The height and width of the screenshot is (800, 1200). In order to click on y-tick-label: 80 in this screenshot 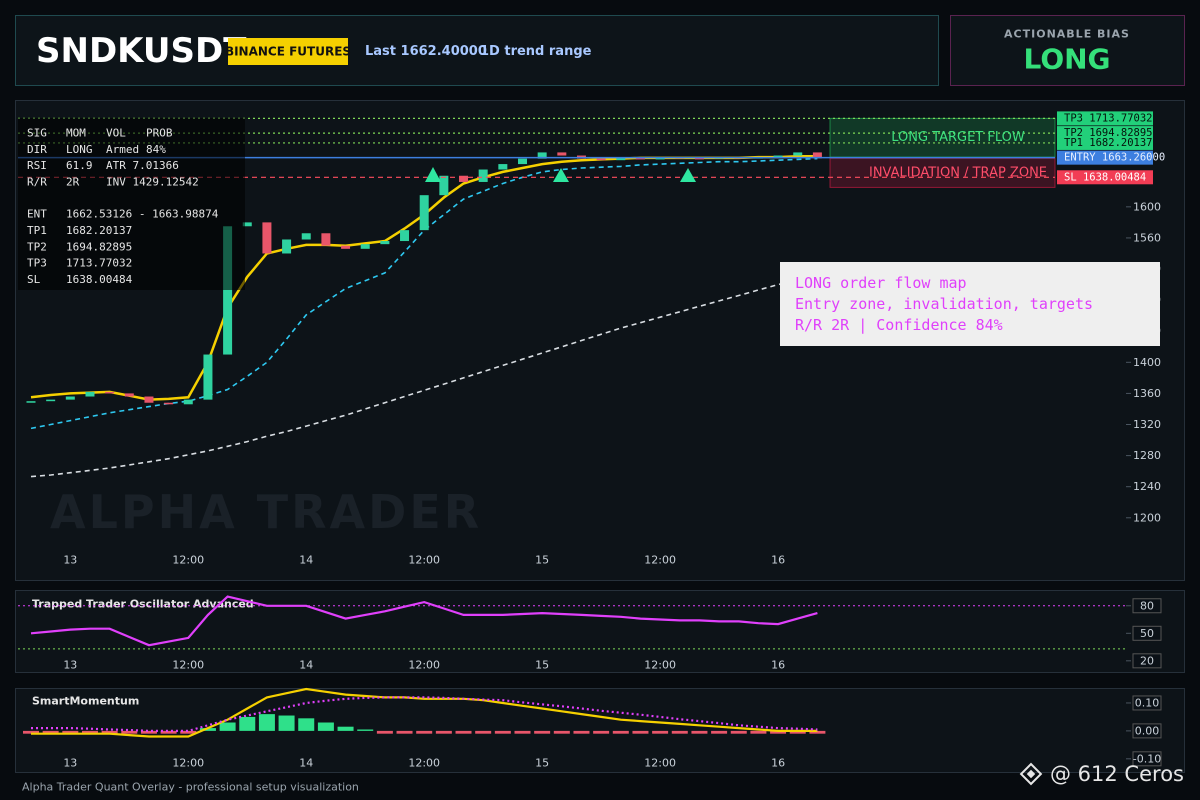, I will do `click(1147, 605)`.